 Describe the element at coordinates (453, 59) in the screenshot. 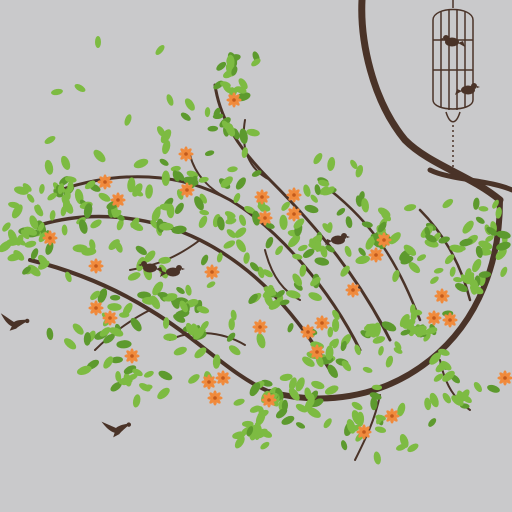

I see `cage-body` at that location.